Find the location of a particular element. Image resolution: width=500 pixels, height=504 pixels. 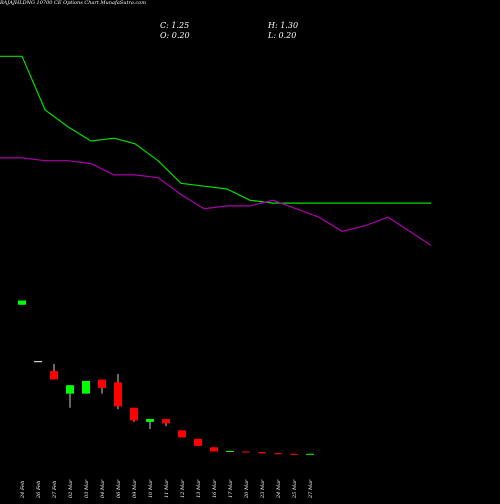

x-tick-label: 11 Mar is located at coordinates (167, 488).